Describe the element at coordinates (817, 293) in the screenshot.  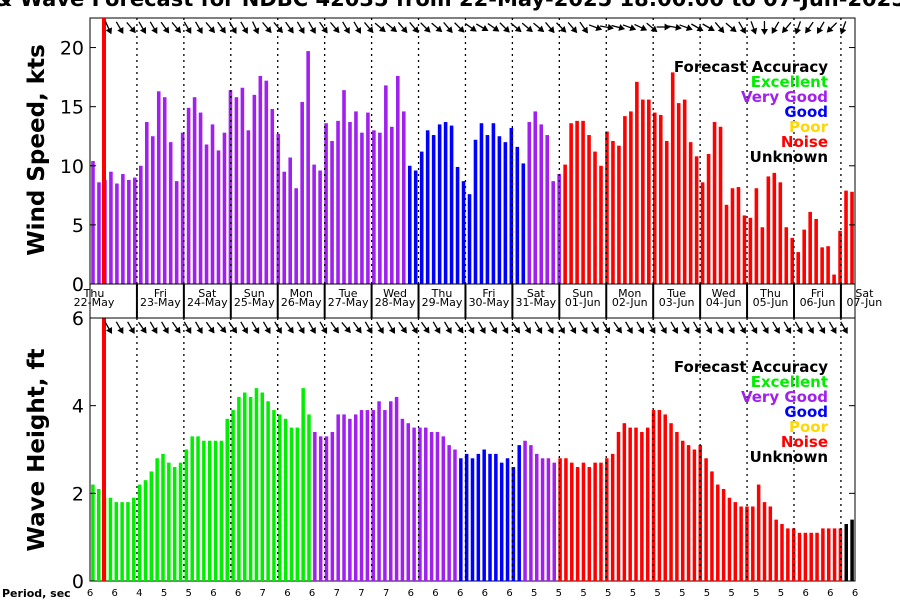
I see `day-name-label: Fri` at that location.